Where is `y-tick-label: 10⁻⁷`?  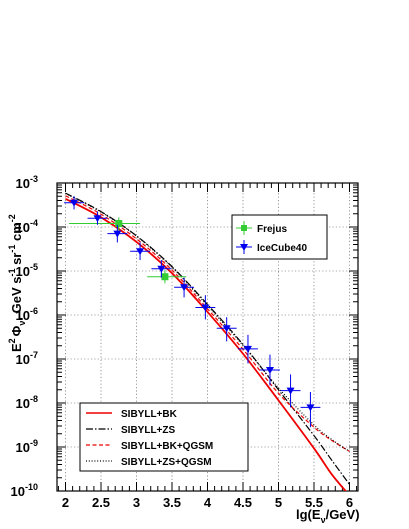
y-tick-label: 10⁻⁷ is located at coordinates (27, 358).